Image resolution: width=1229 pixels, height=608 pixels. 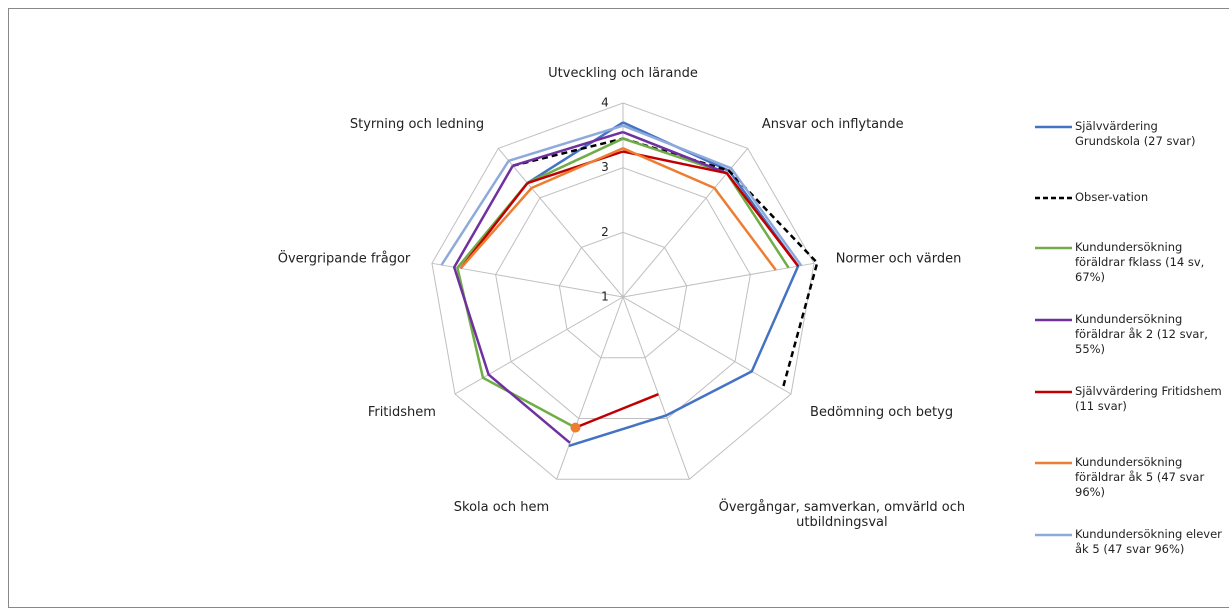 What do you see at coordinates (401, 412) in the screenshot?
I see `category-label: Fritidshem` at bounding box center [401, 412].